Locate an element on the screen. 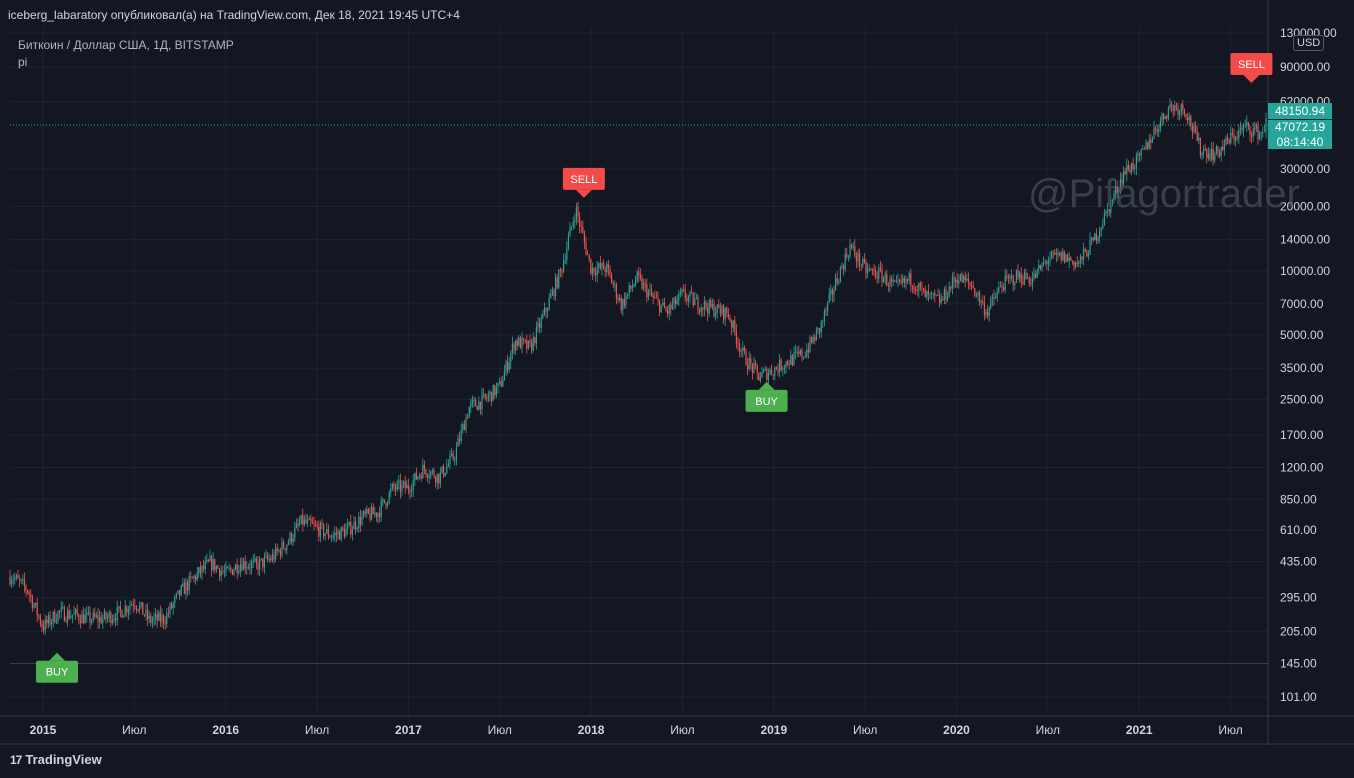  x-tick-label: 2021 is located at coordinates (1139, 730).